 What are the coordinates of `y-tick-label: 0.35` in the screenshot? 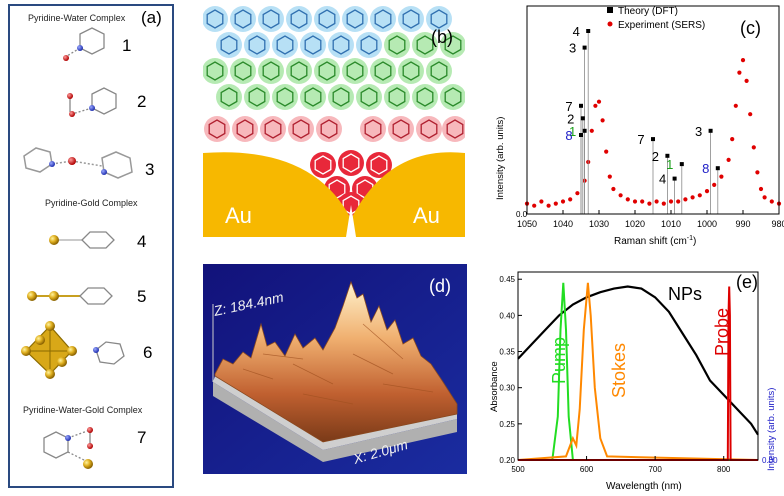 It's located at (507, 352).